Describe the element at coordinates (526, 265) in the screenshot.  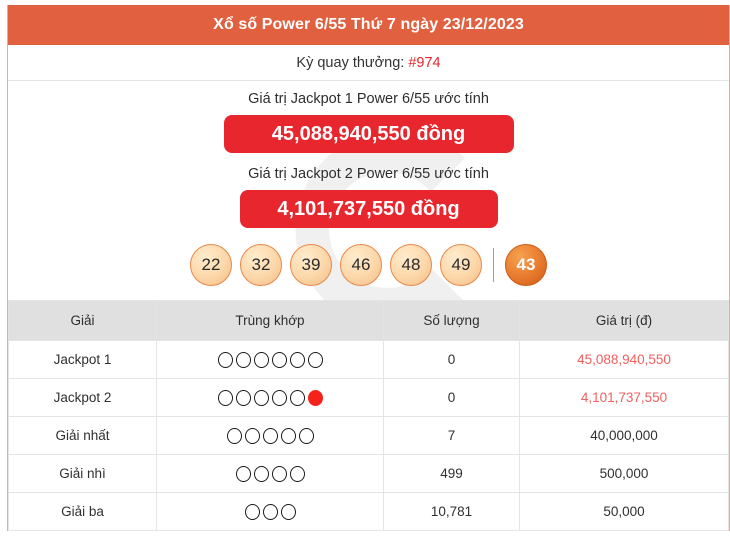
I see `bonus-number-ball: 43` at that location.